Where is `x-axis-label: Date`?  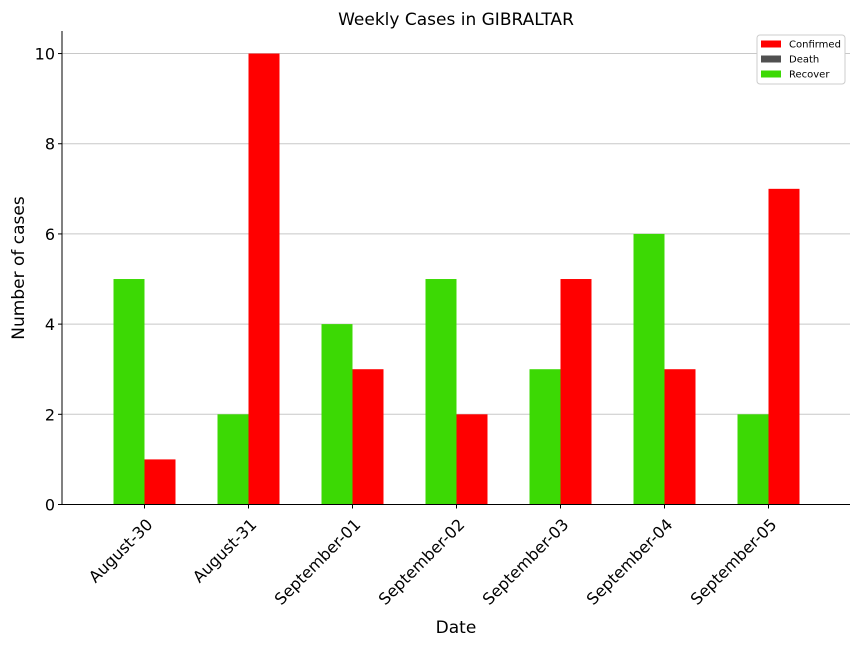 x-axis-label: Date is located at coordinates (456, 628).